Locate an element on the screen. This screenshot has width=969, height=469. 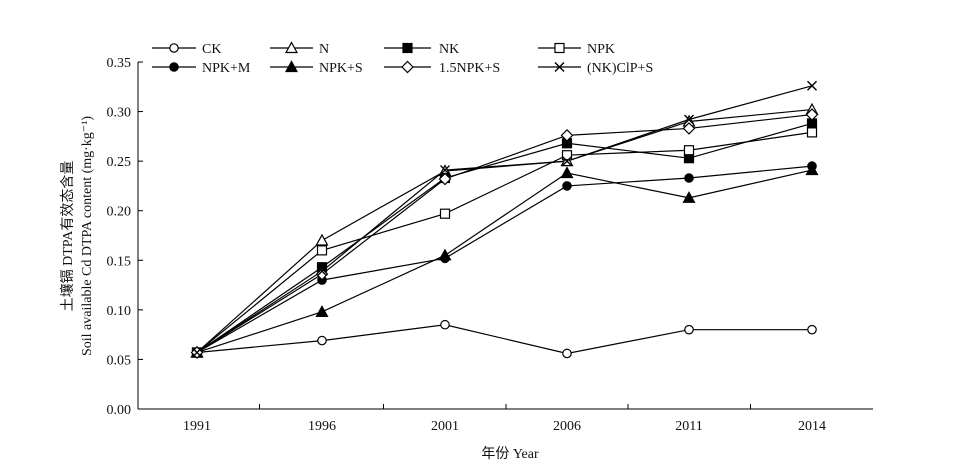
legend-marker-npk is located at coordinates (559, 48).